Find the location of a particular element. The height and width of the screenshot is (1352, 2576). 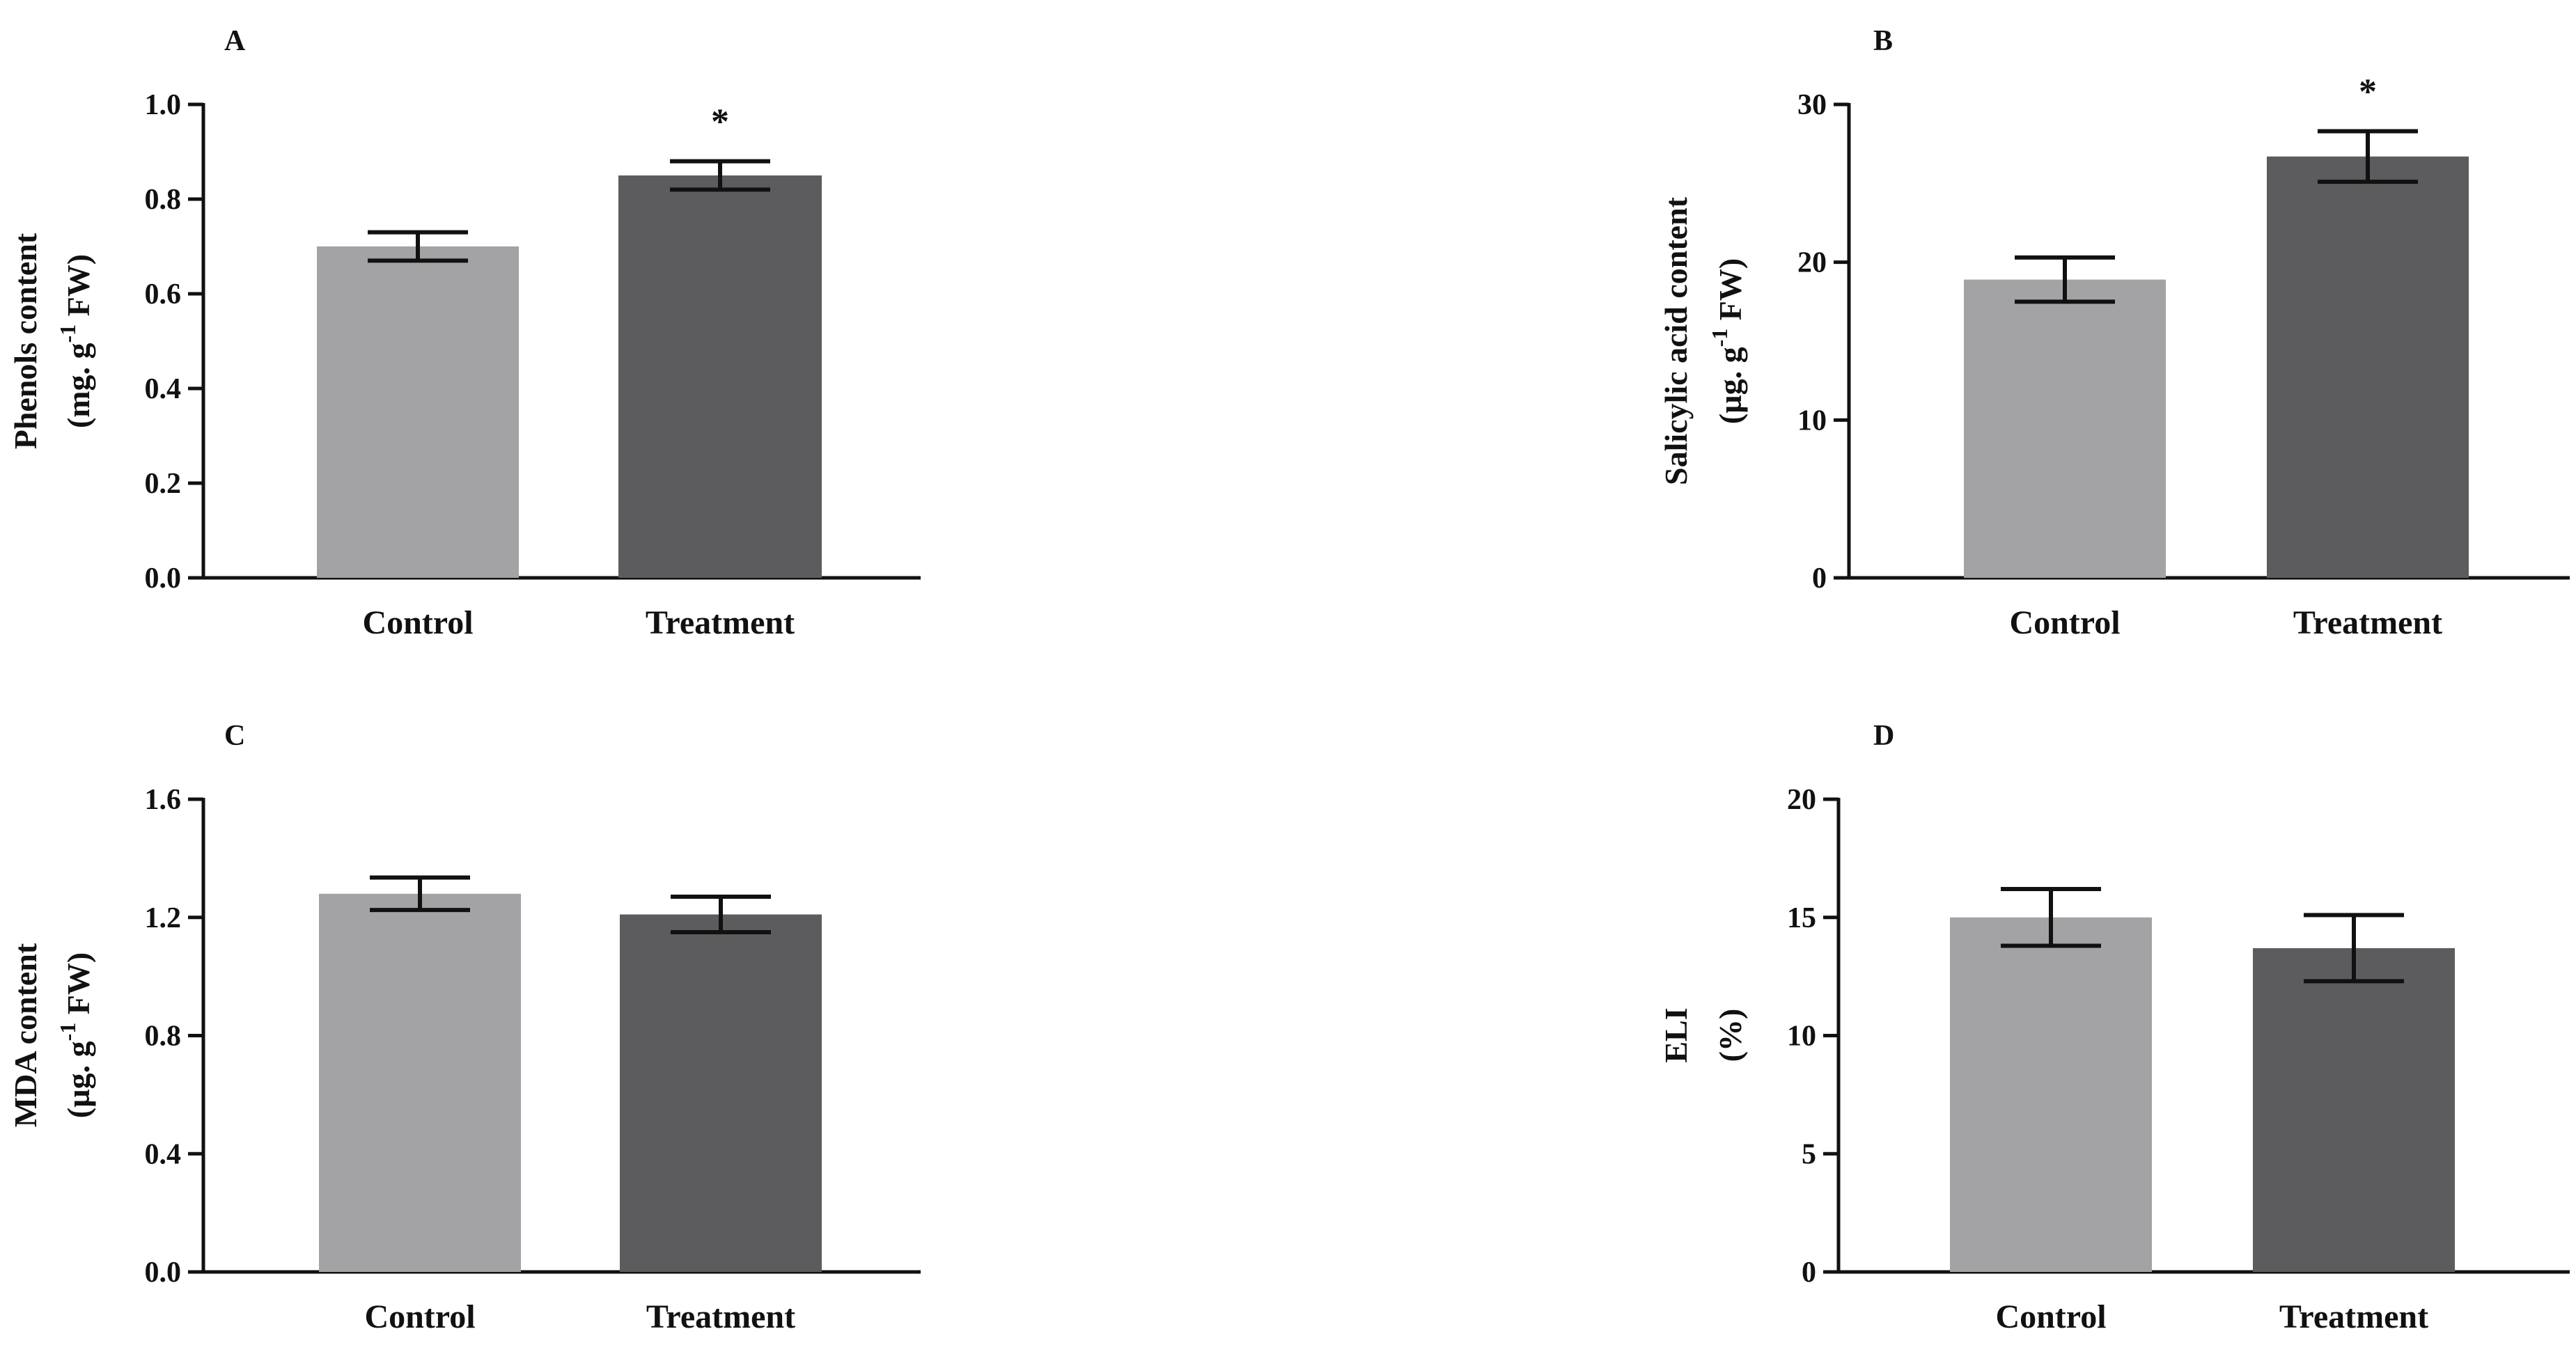

y-axis-label-unit-prefix: (%) is located at coordinates (1730, 1035).